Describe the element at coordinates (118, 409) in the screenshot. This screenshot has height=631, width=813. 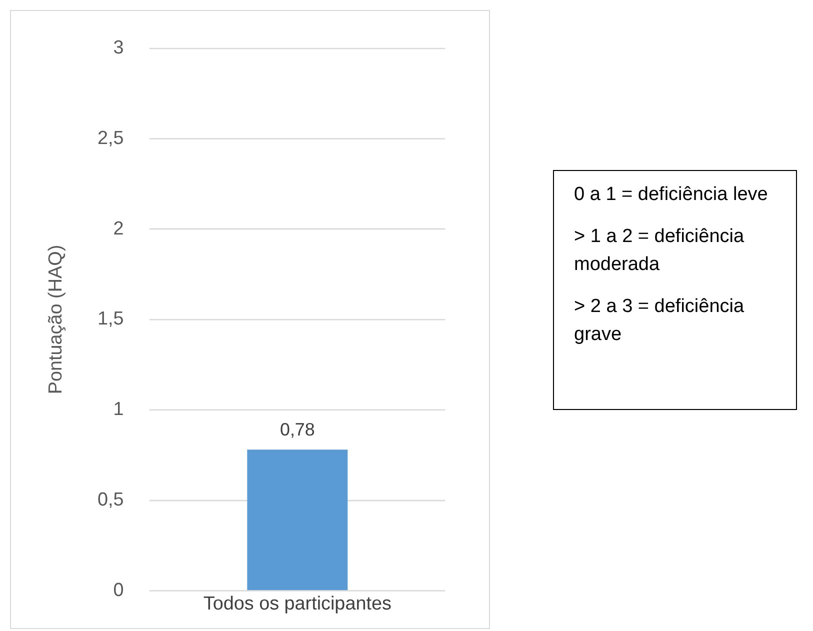
I see `y-tick-label: 1` at that location.